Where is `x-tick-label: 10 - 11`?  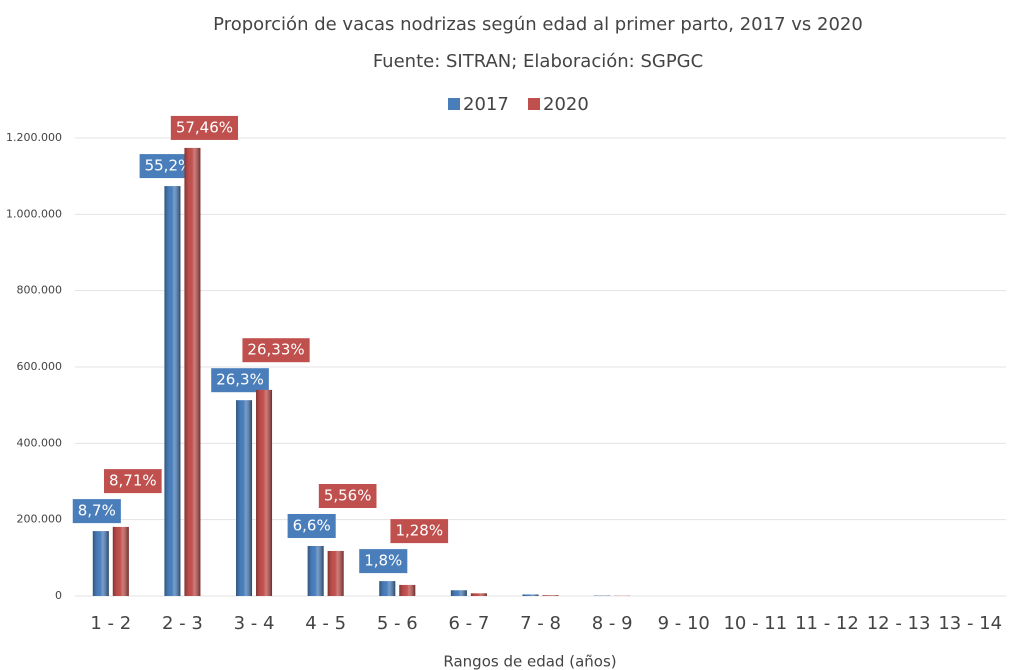 x-tick-label: 10 - 11 is located at coordinates (755, 623).